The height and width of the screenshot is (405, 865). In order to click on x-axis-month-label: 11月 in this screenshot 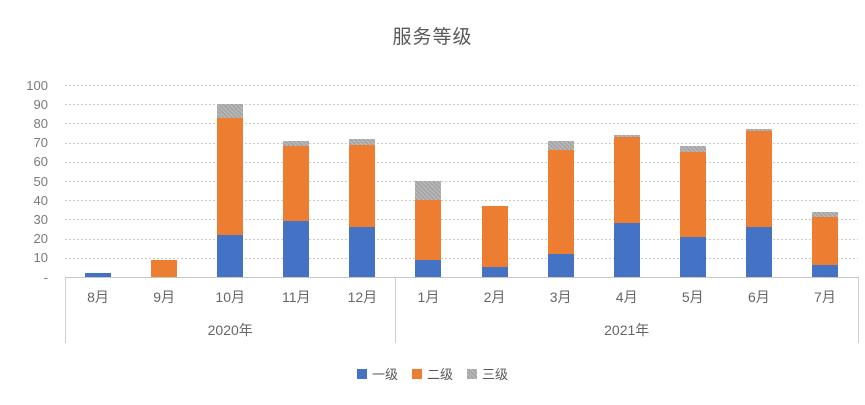, I will do `click(296, 297)`.